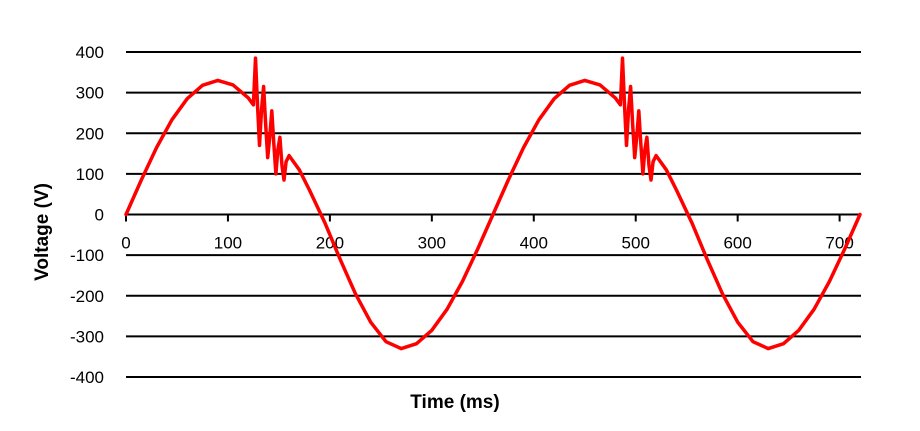 Image resolution: width=920 pixels, height=431 pixels. Describe the element at coordinates (125, 243) in the screenshot. I see `x-tick-label: 0` at that location.